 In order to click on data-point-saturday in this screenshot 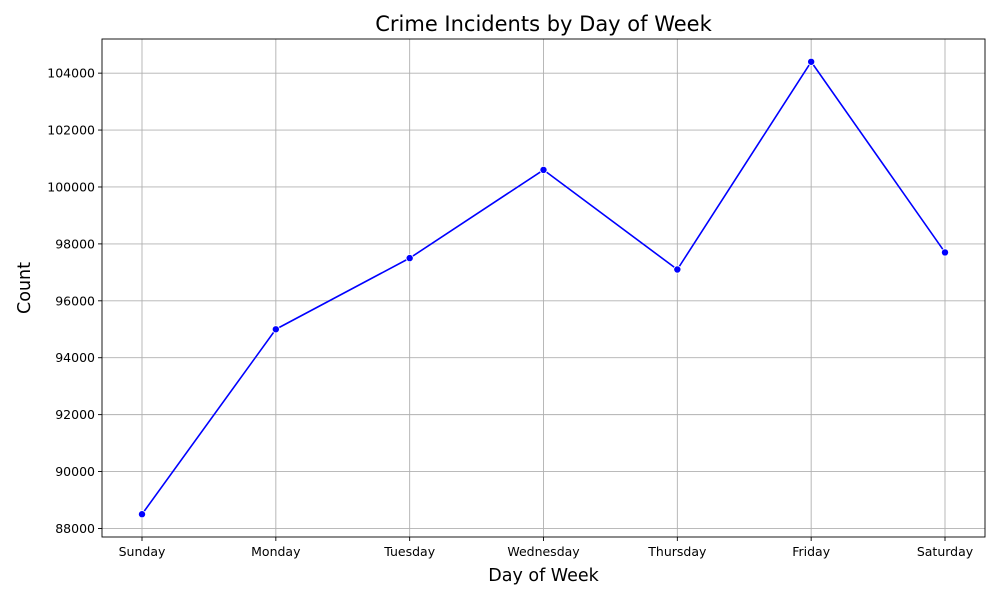, I will do `click(945, 252)`.